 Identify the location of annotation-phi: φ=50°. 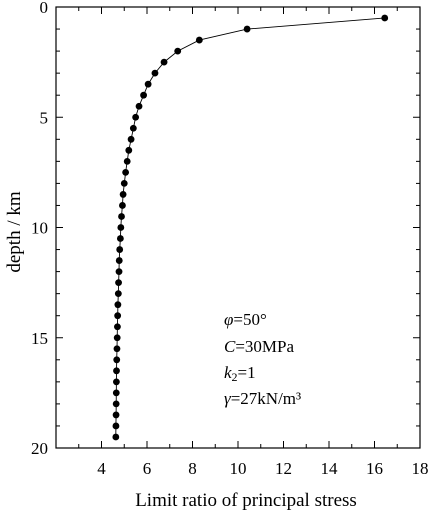
(245, 319).